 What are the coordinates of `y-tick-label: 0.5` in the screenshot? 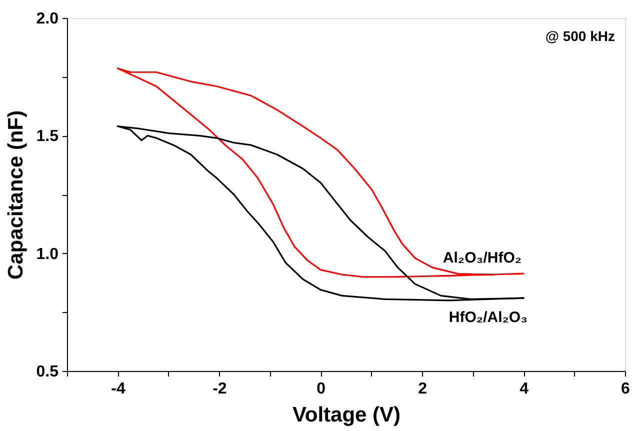 It's located at (47, 372).